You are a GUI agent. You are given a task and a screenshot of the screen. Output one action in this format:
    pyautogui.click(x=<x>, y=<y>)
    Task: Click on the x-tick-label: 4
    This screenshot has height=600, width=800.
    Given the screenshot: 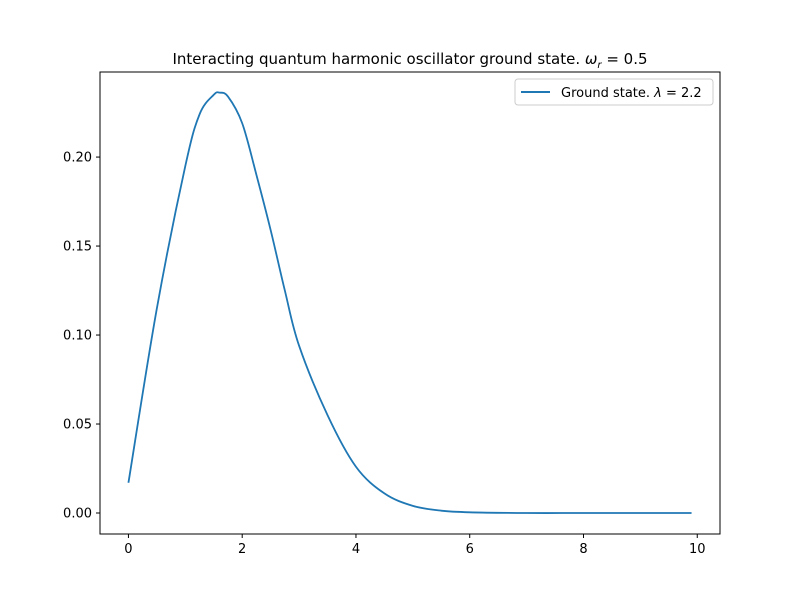 What is the action you would take?
    pyautogui.click(x=356, y=549)
    